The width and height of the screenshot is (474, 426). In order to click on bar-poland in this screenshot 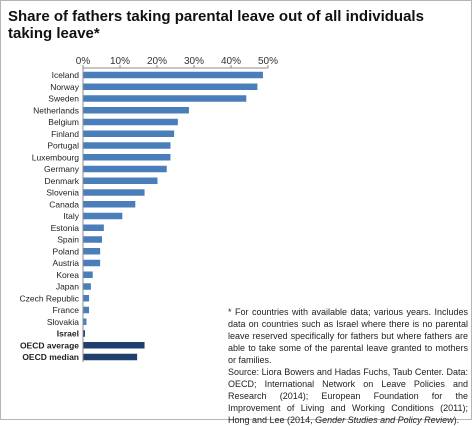, I will do `click(92, 251)`.